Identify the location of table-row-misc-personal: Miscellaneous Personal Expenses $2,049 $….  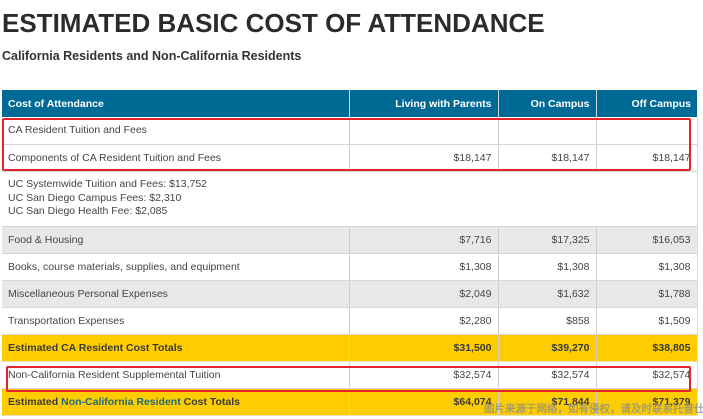
(350, 294).